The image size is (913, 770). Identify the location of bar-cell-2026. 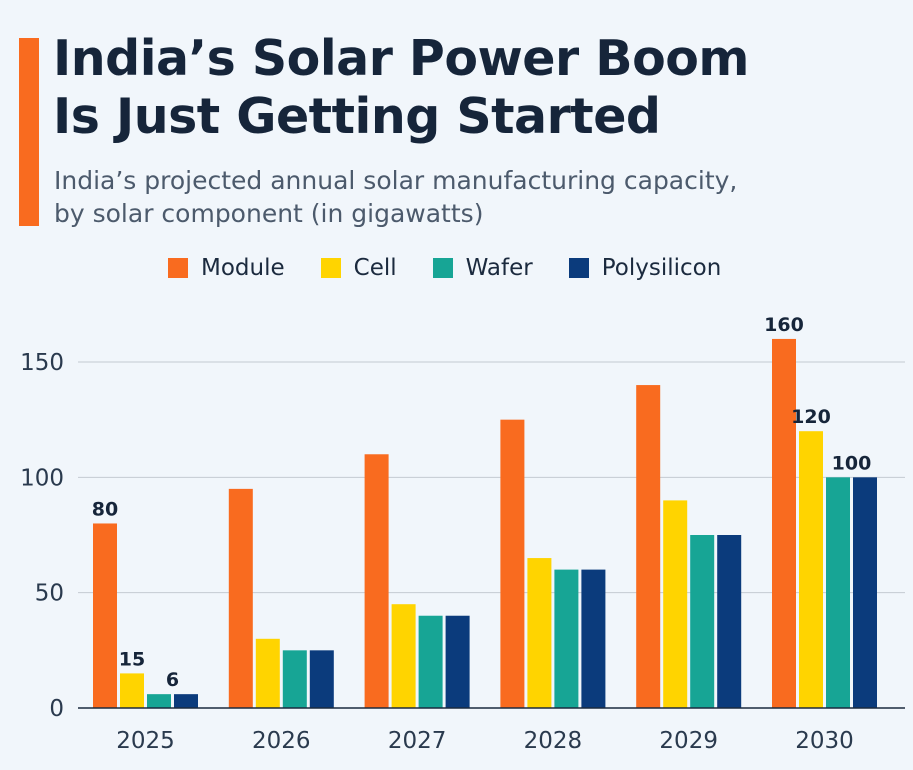
(267, 673).